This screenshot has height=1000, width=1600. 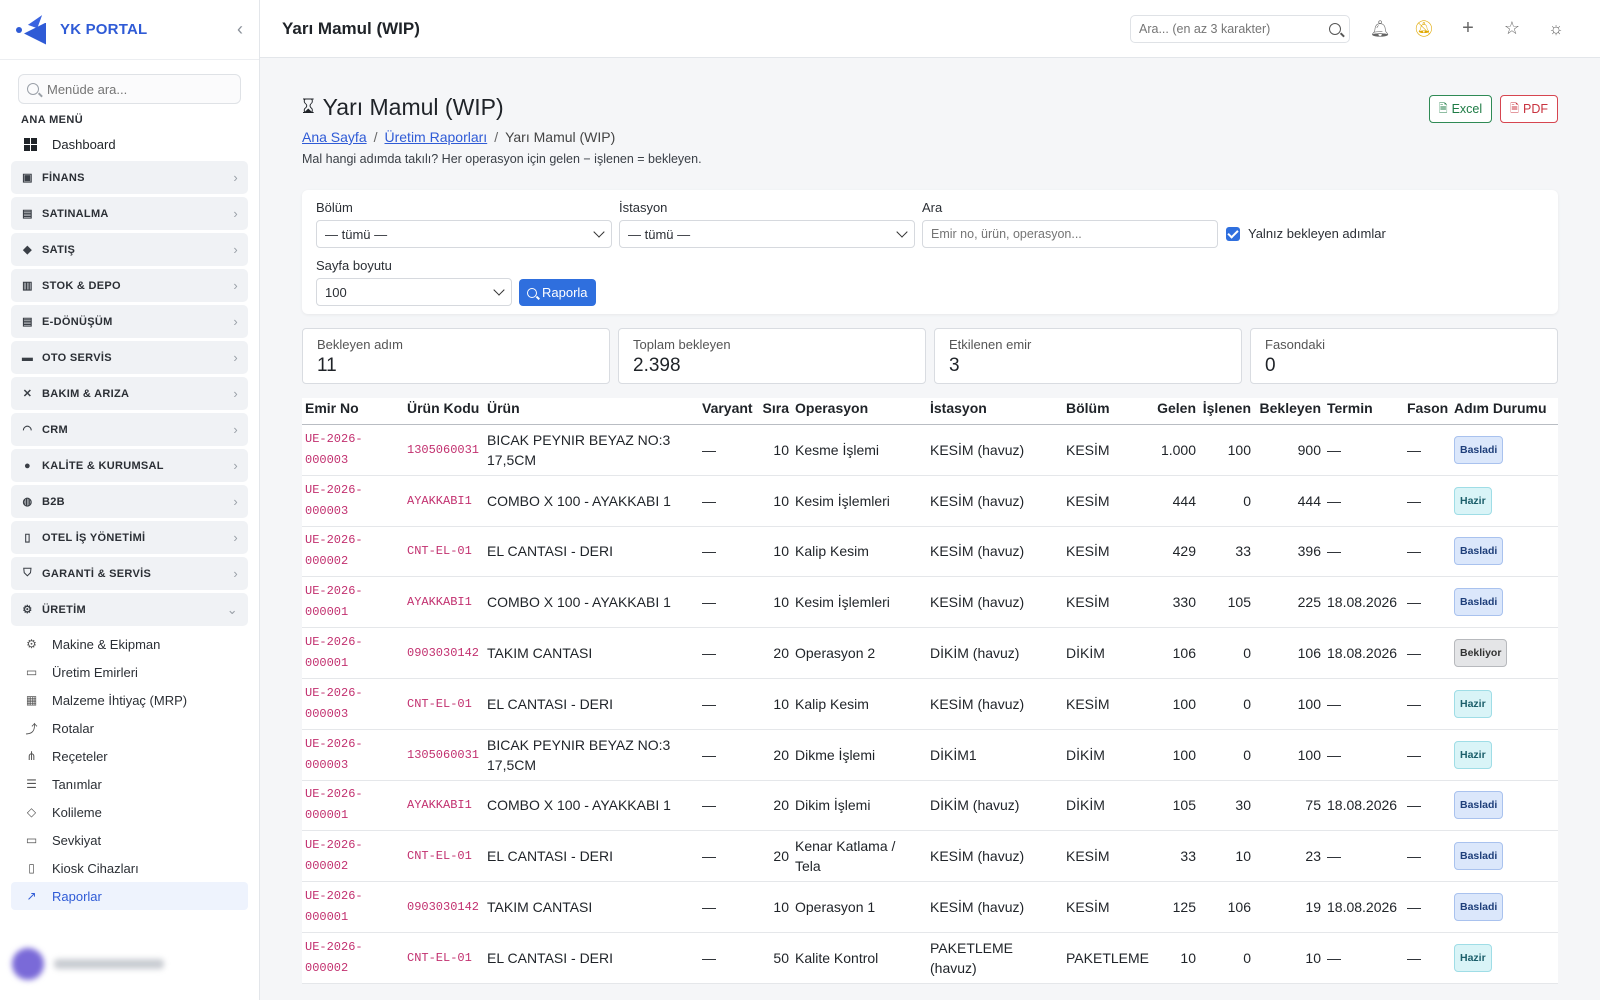 What do you see at coordinates (859, 411) in the screenshot?
I see `column-header: Operasyon` at bounding box center [859, 411].